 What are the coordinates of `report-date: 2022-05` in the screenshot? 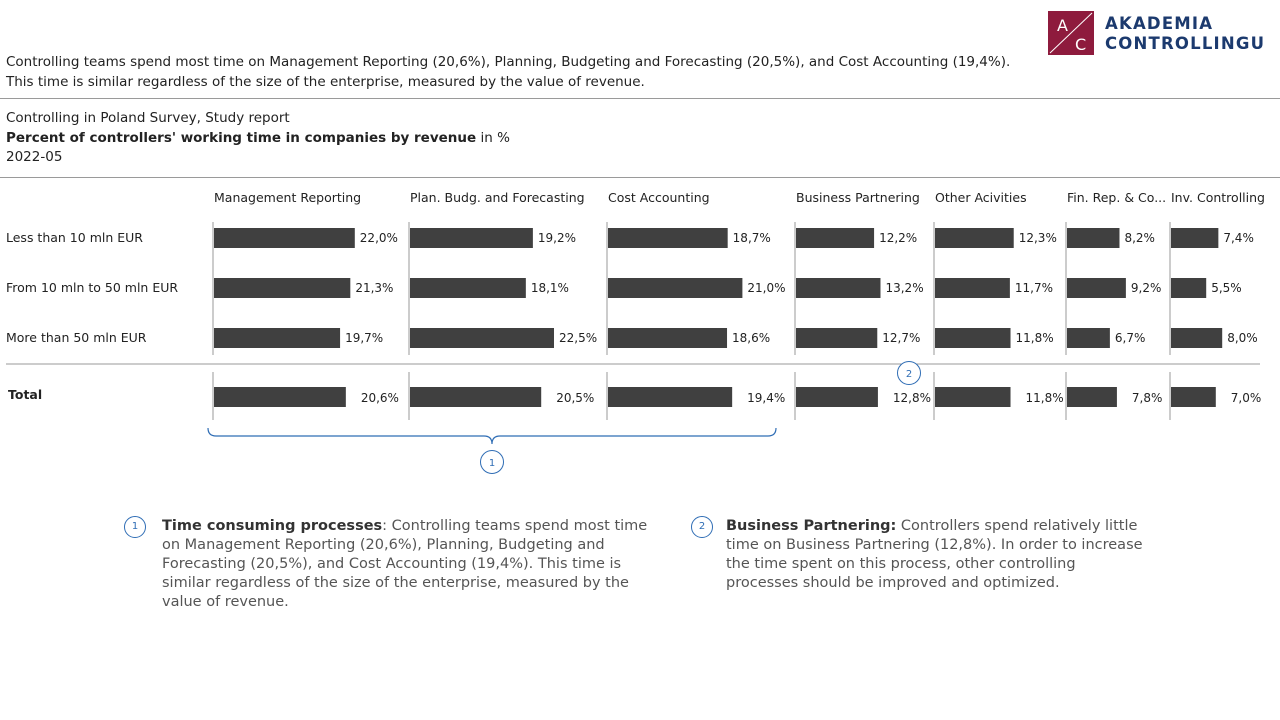 It's located at (34, 157).